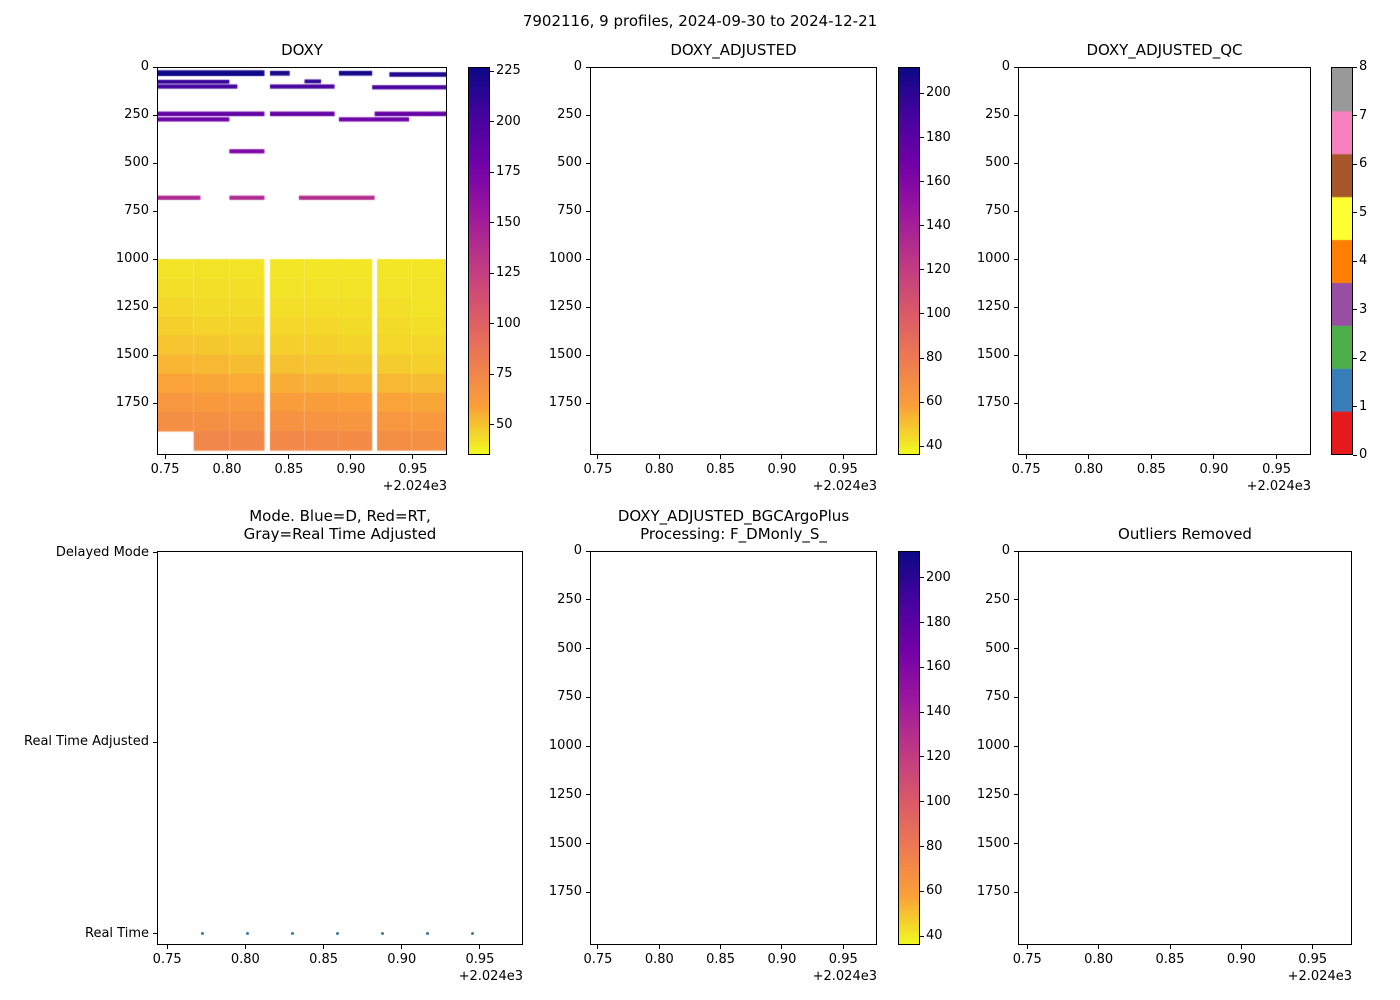 This screenshot has height=1000, width=1400. I want to click on colorbar-tick-label: 75, so click(504, 374).